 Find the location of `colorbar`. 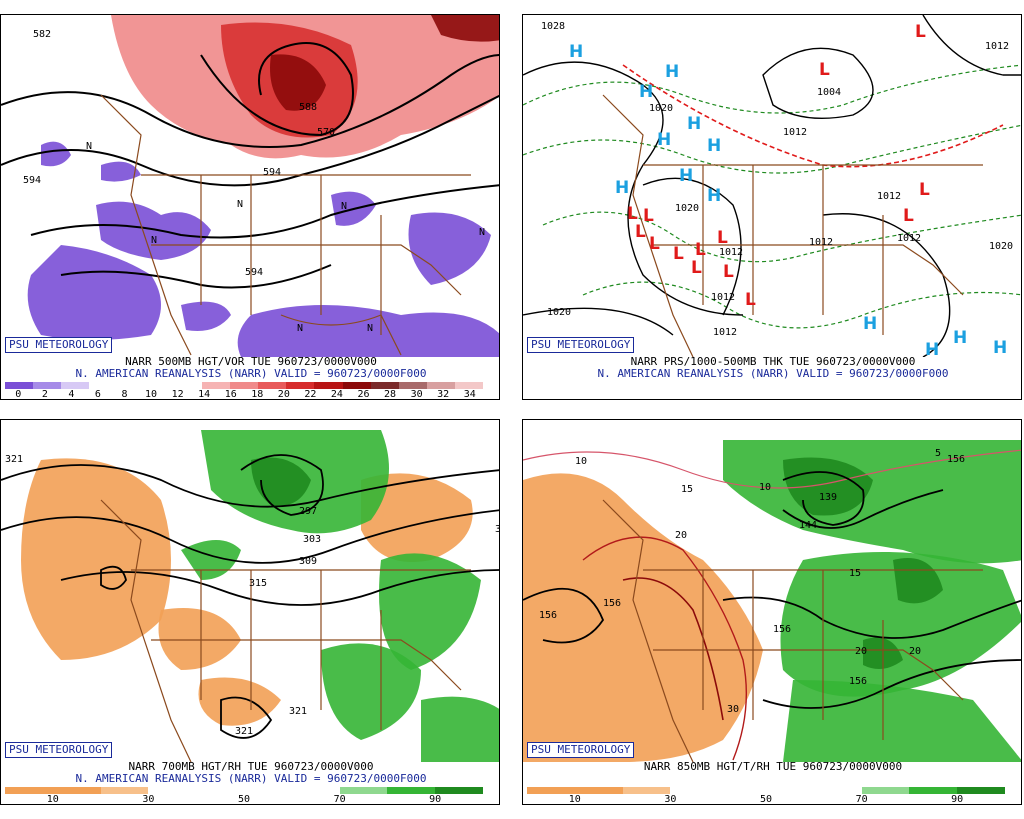

colorbar is located at coordinates (766, 790).